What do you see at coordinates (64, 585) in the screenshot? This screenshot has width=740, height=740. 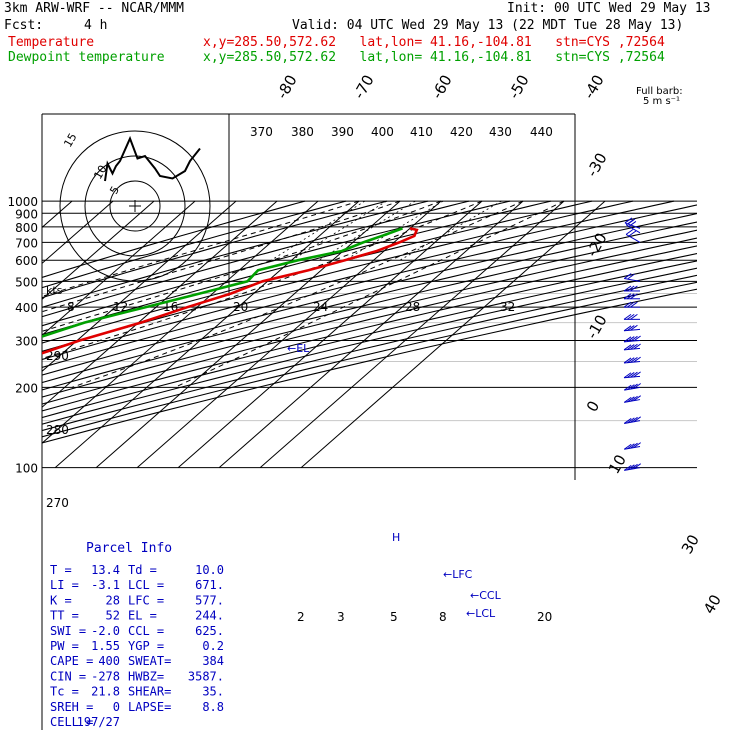 I see `parcel-key: LI =` at bounding box center [64, 585].